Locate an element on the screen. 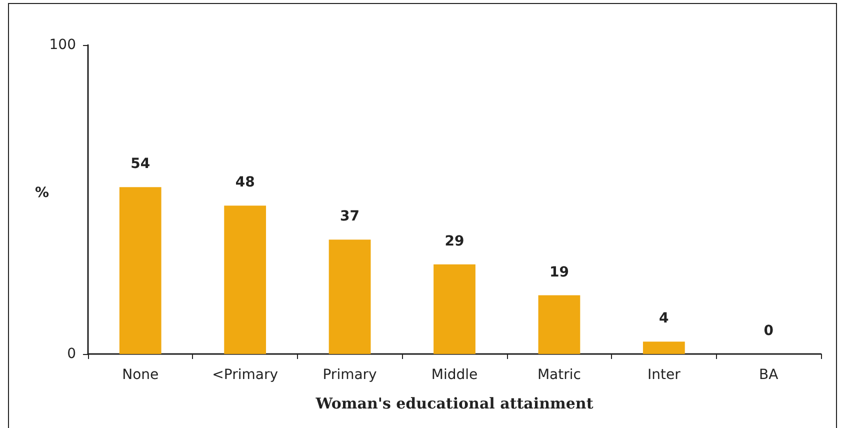  y-axis-title: % is located at coordinates (42, 193).